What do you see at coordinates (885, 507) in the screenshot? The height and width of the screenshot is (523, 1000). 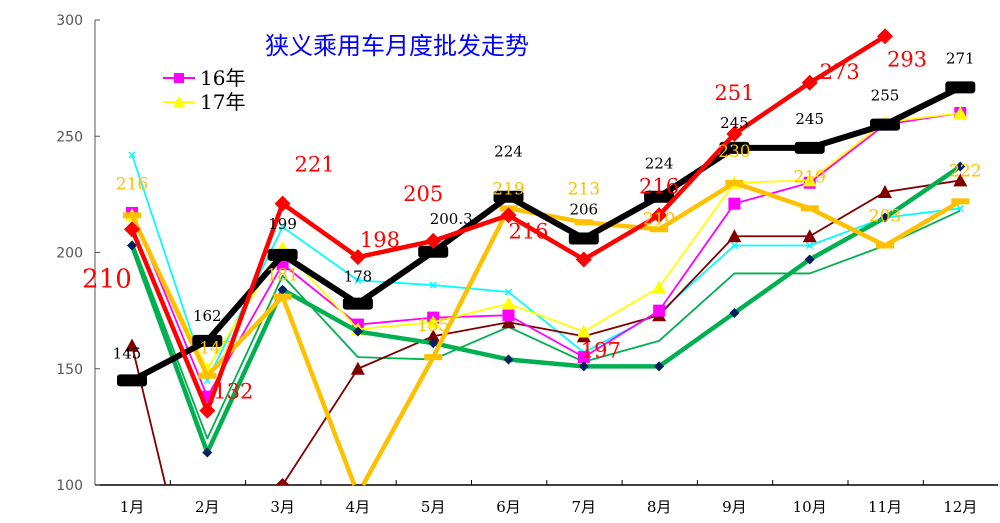 I see `x-tick-label: 11月` at bounding box center [885, 507].